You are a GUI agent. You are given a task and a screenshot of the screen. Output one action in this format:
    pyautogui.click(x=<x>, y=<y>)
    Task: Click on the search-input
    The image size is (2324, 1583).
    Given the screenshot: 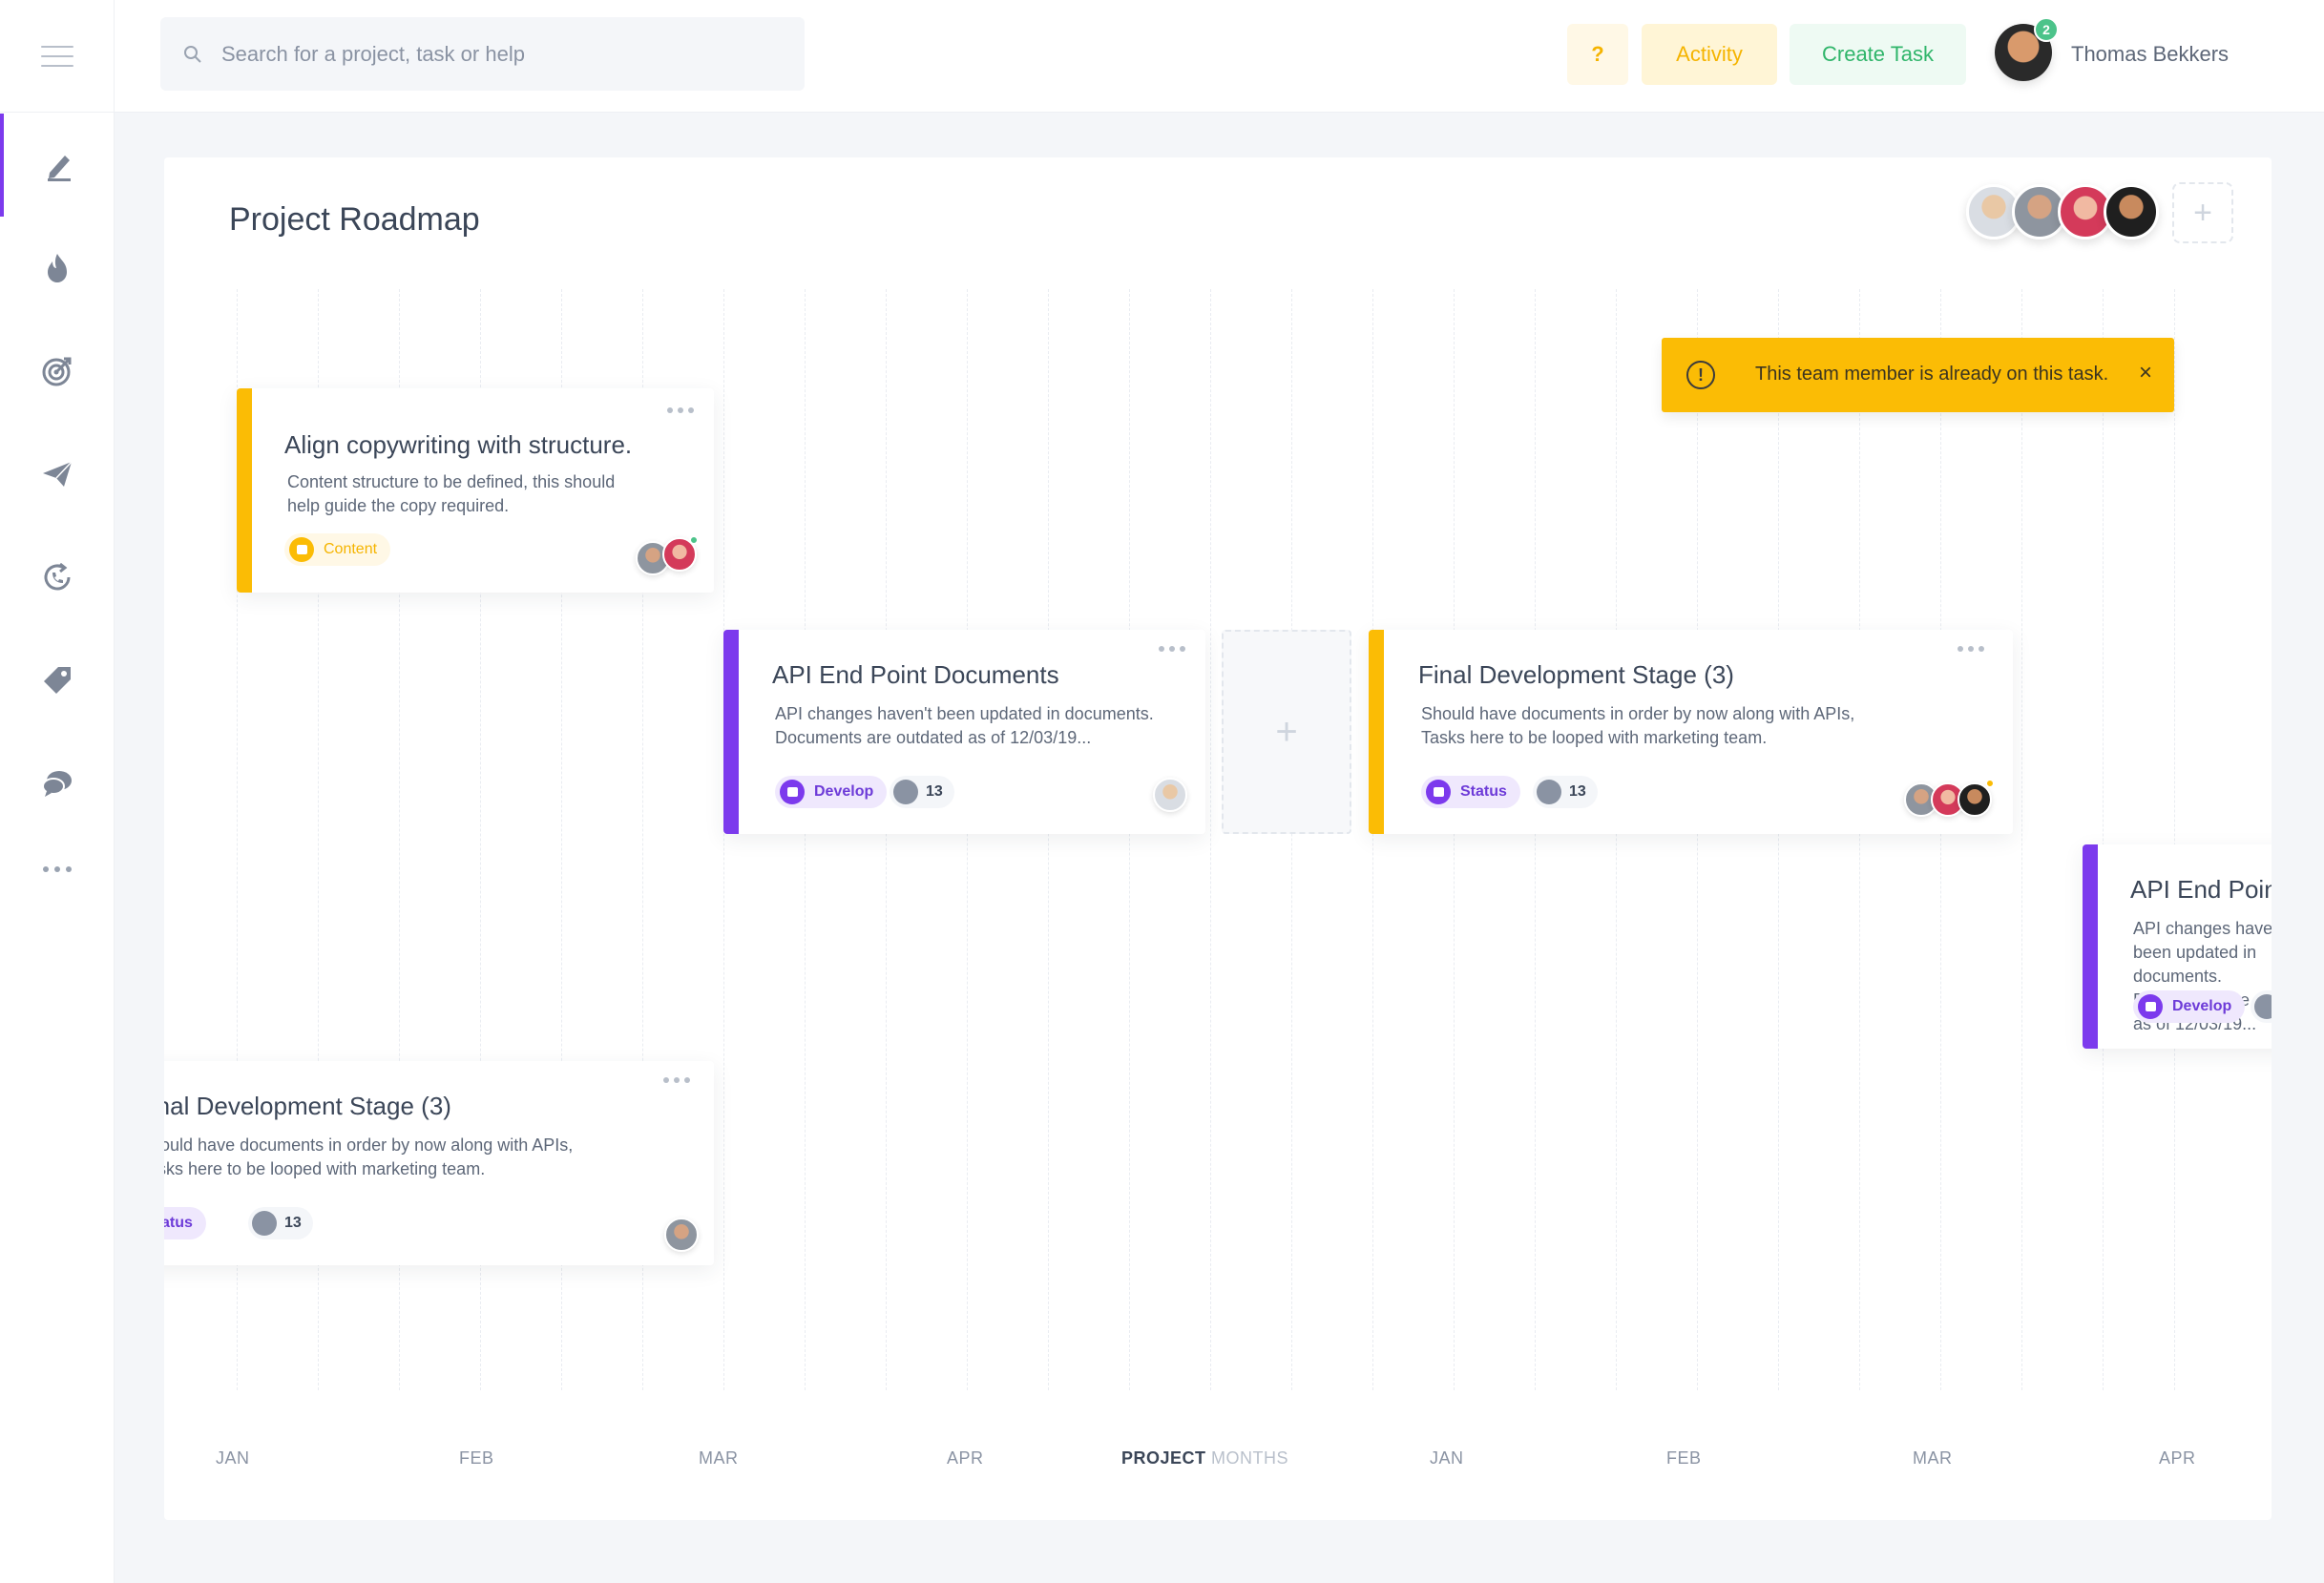 What is the action you would take?
    pyautogui.click(x=488, y=54)
    